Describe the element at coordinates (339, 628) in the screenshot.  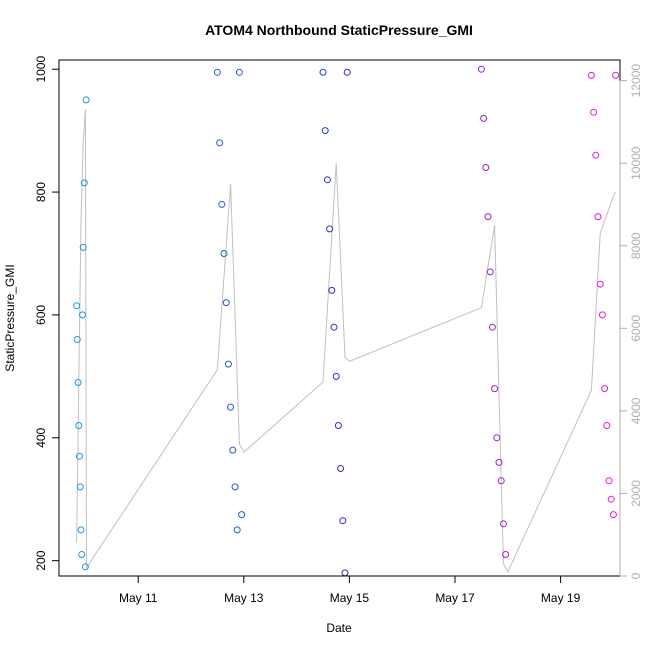
I see `x-axis-label: Date` at that location.